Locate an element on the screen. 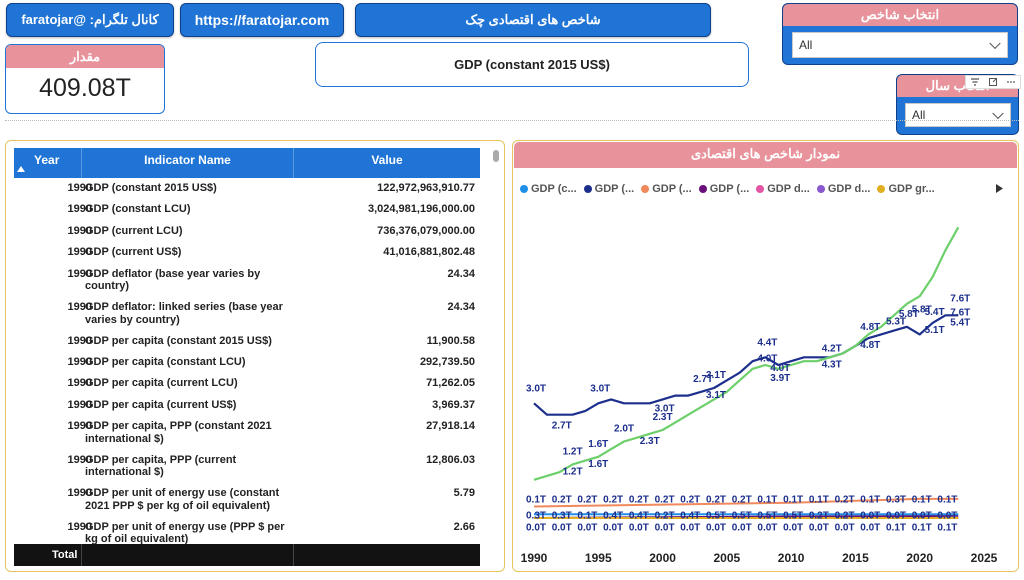 This screenshot has width=1024, height=580. year-dropdown: All is located at coordinates (958, 115).